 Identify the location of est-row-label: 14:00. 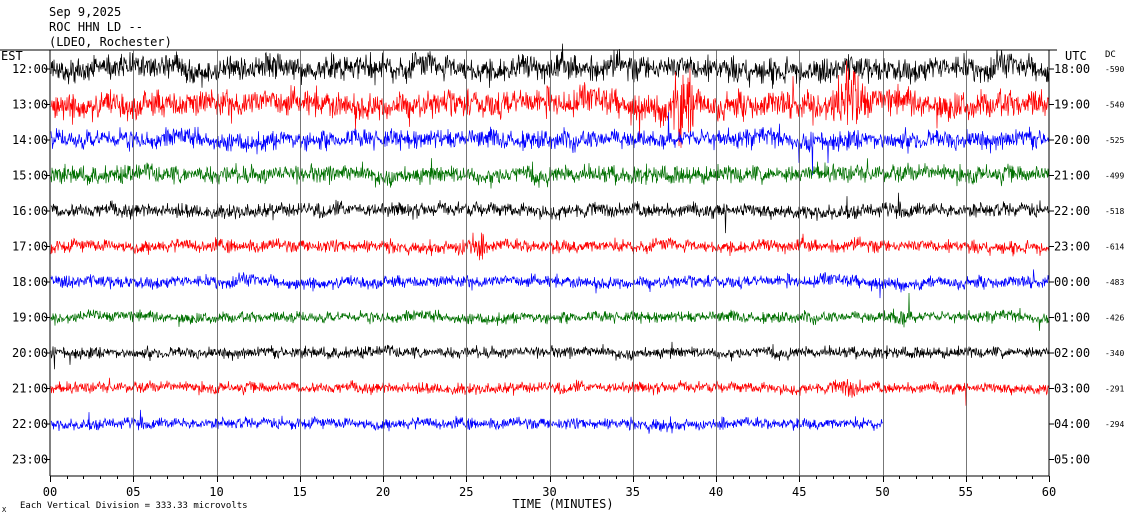
(30, 140).